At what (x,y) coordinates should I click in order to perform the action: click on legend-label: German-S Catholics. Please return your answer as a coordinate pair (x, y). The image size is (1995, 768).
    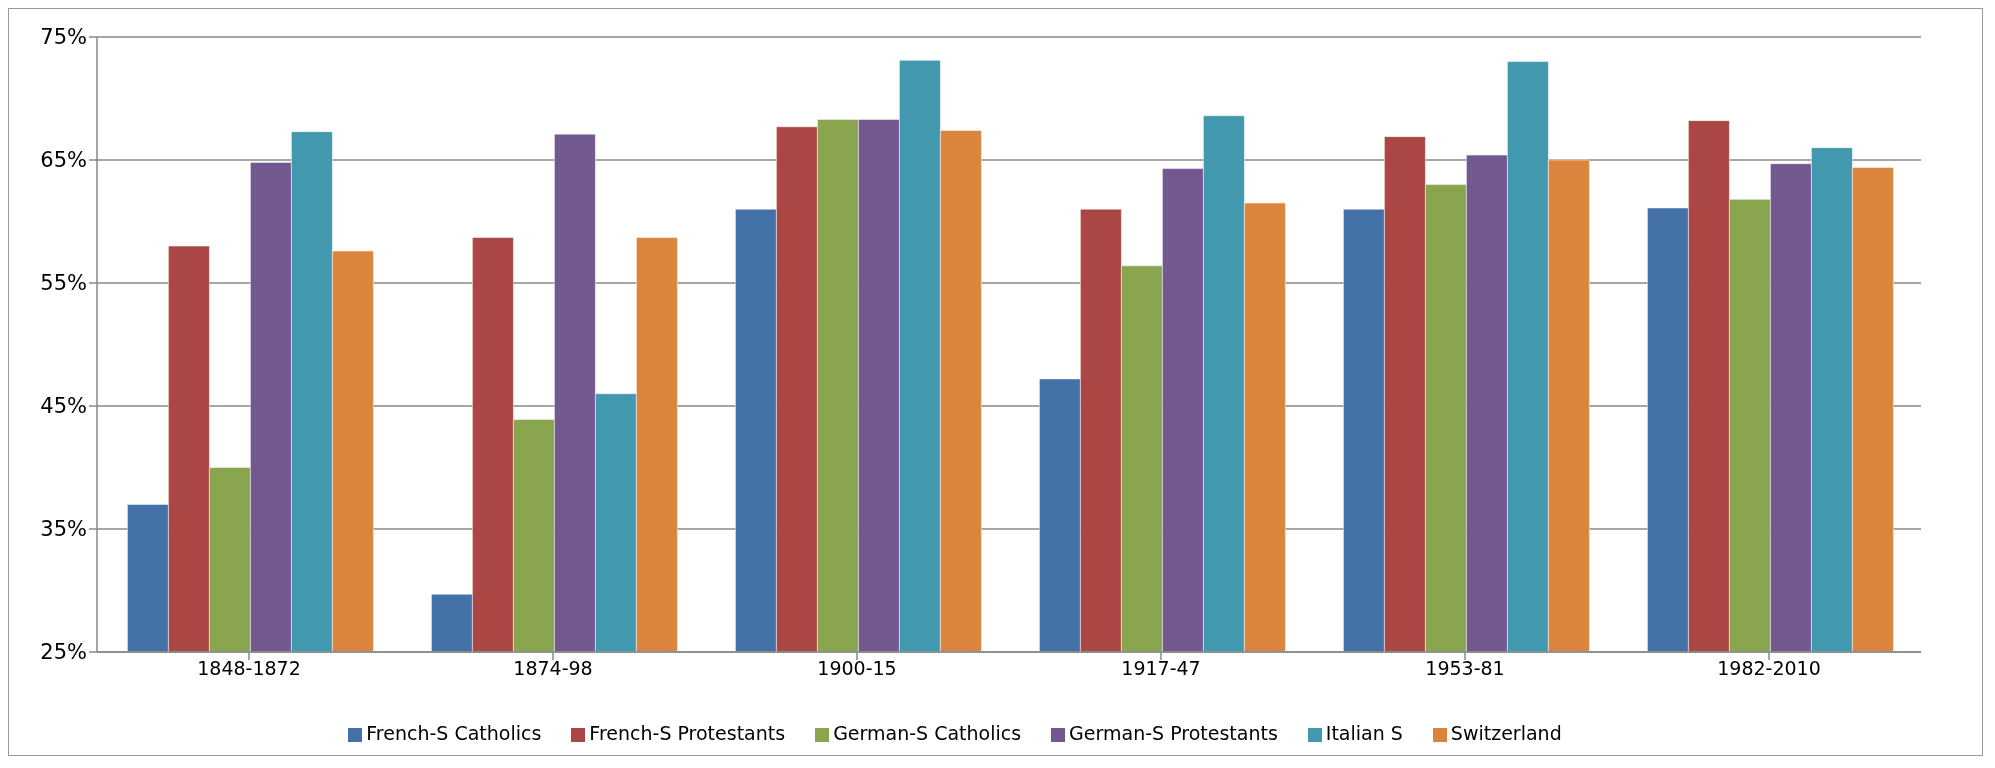
    Looking at the image, I should click on (927, 733).